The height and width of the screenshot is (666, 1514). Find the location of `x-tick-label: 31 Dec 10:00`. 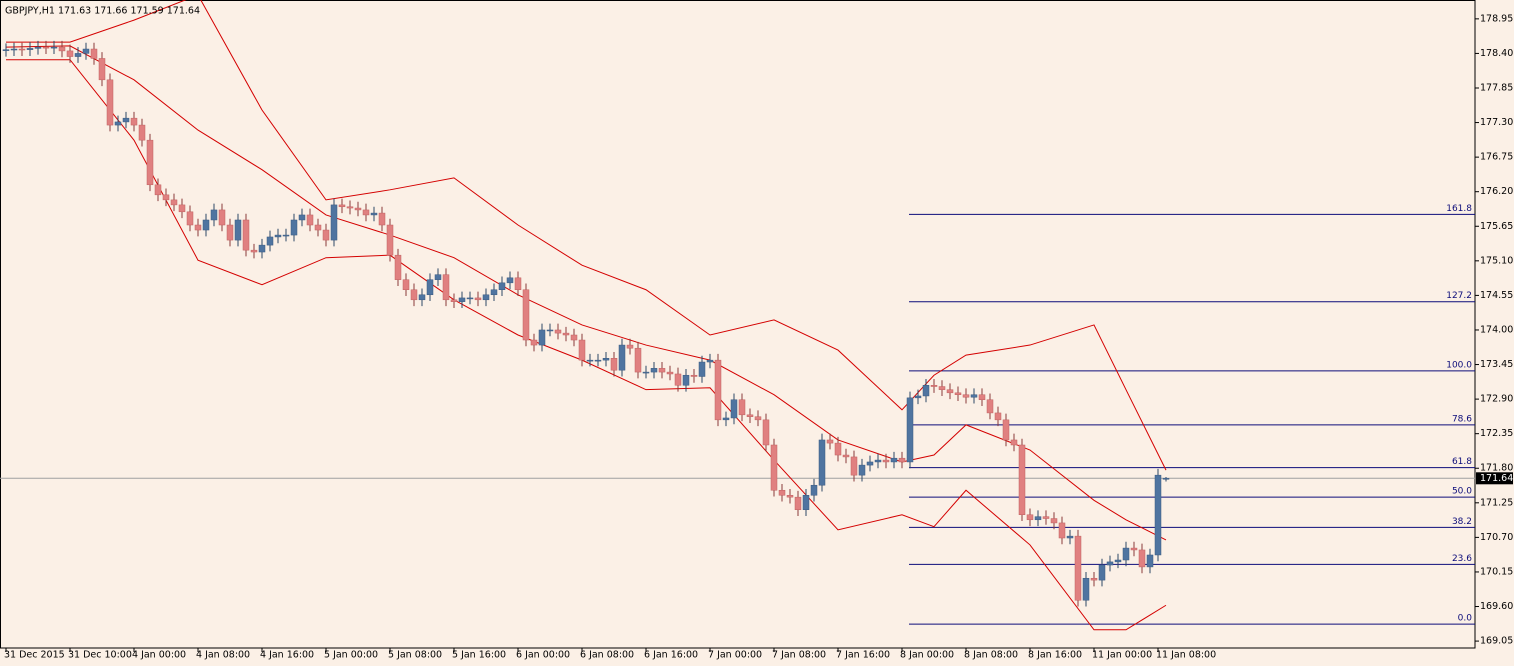

x-tick-label: 31 Dec 10:00 is located at coordinates (100, 655).